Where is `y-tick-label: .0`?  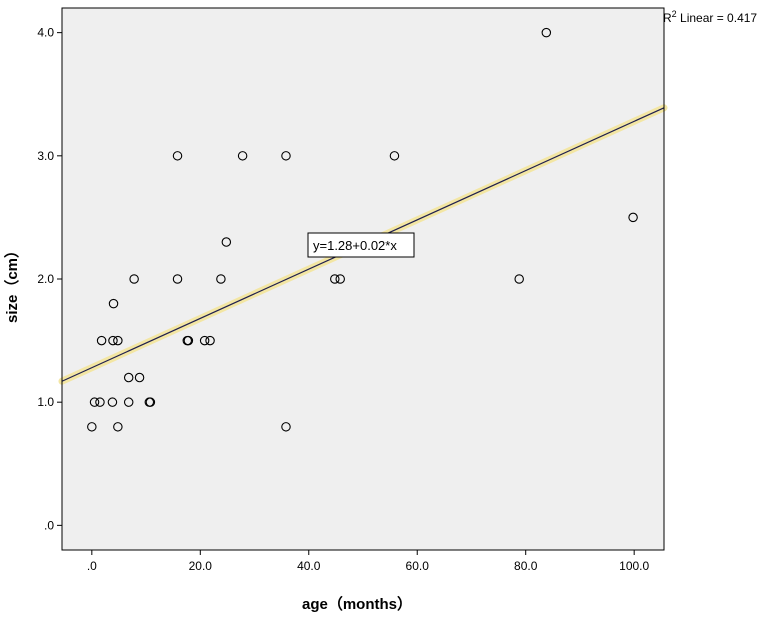
y-tick-label: .0 is located at coordinates (49, 525).